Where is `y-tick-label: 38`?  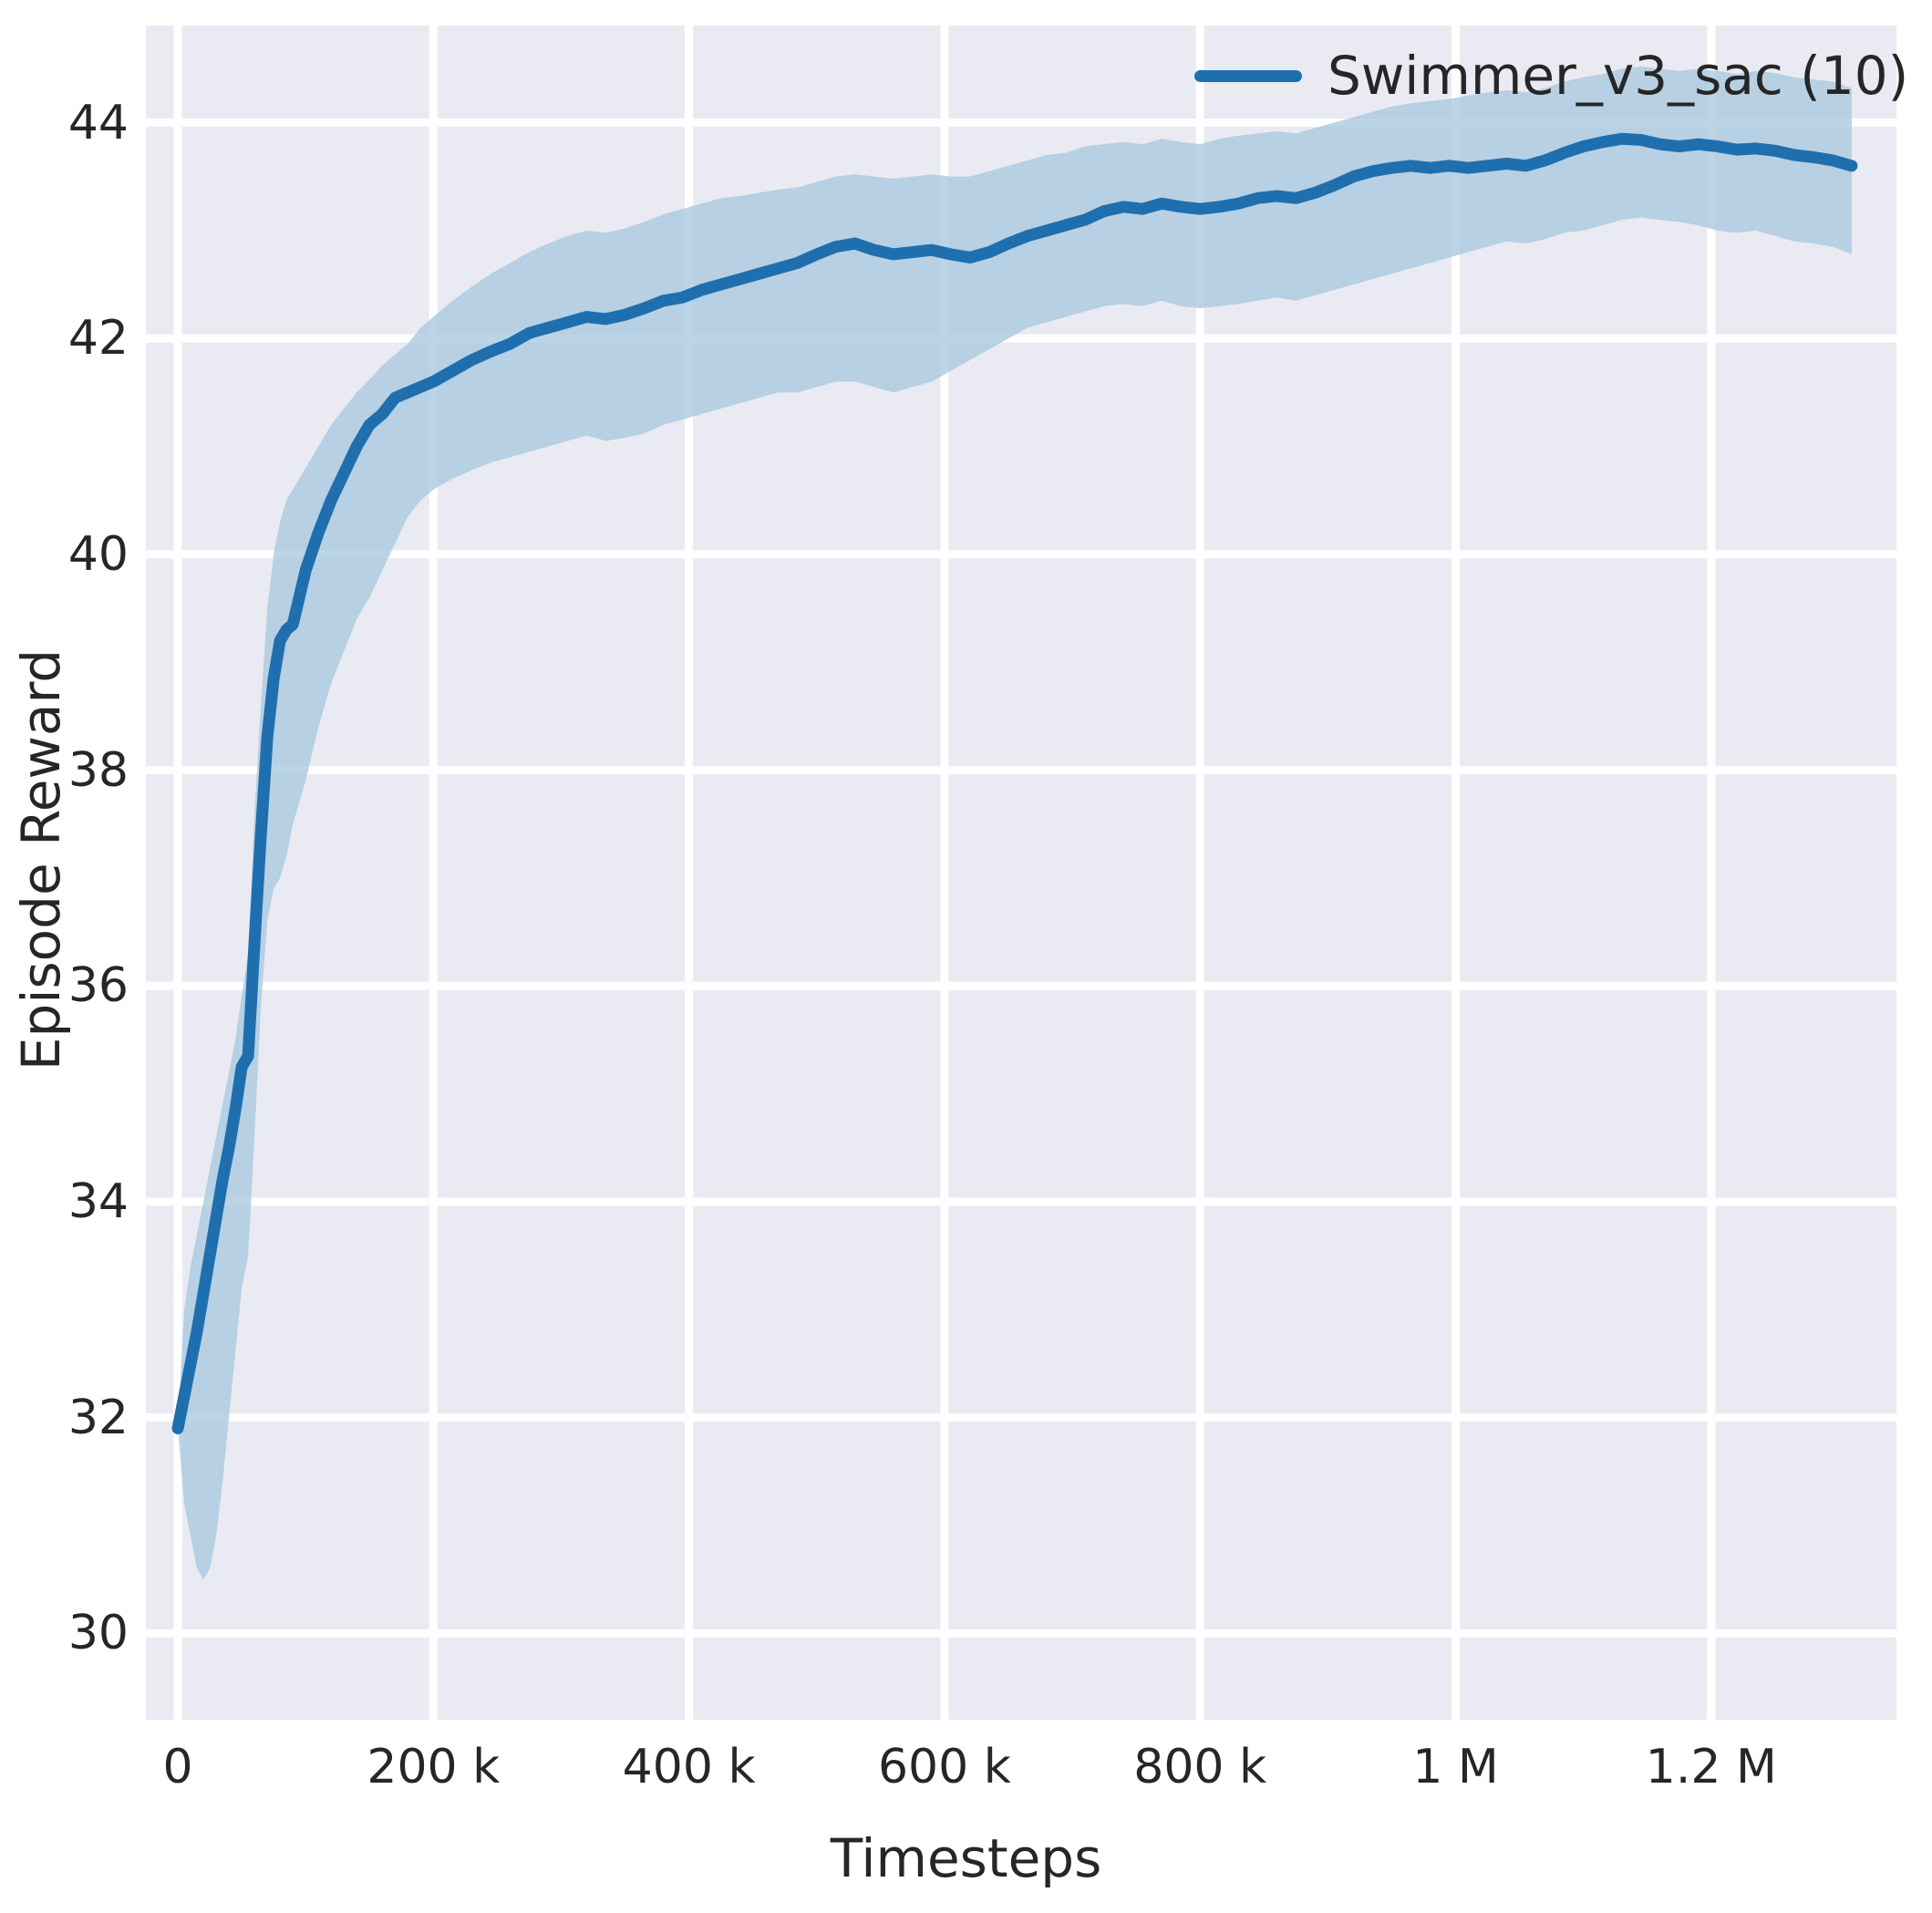
y-tick-label: 38 is located at coordinates (98, 770).